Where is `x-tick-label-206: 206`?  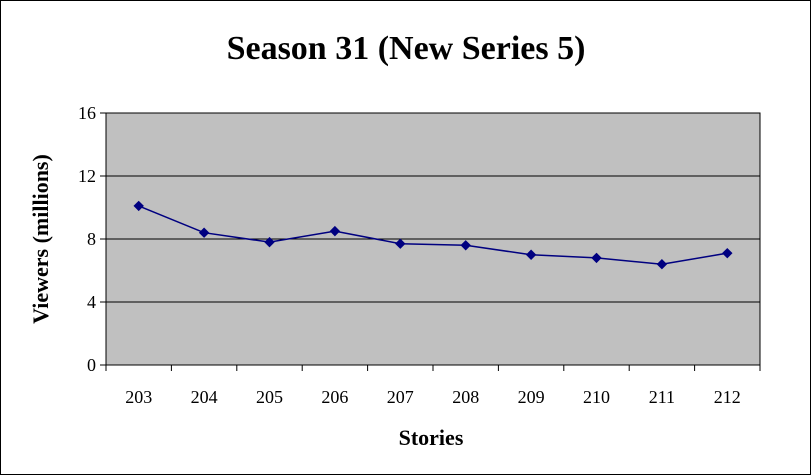
x-tick-label-206: 206 is located at coordinates (334, 397).